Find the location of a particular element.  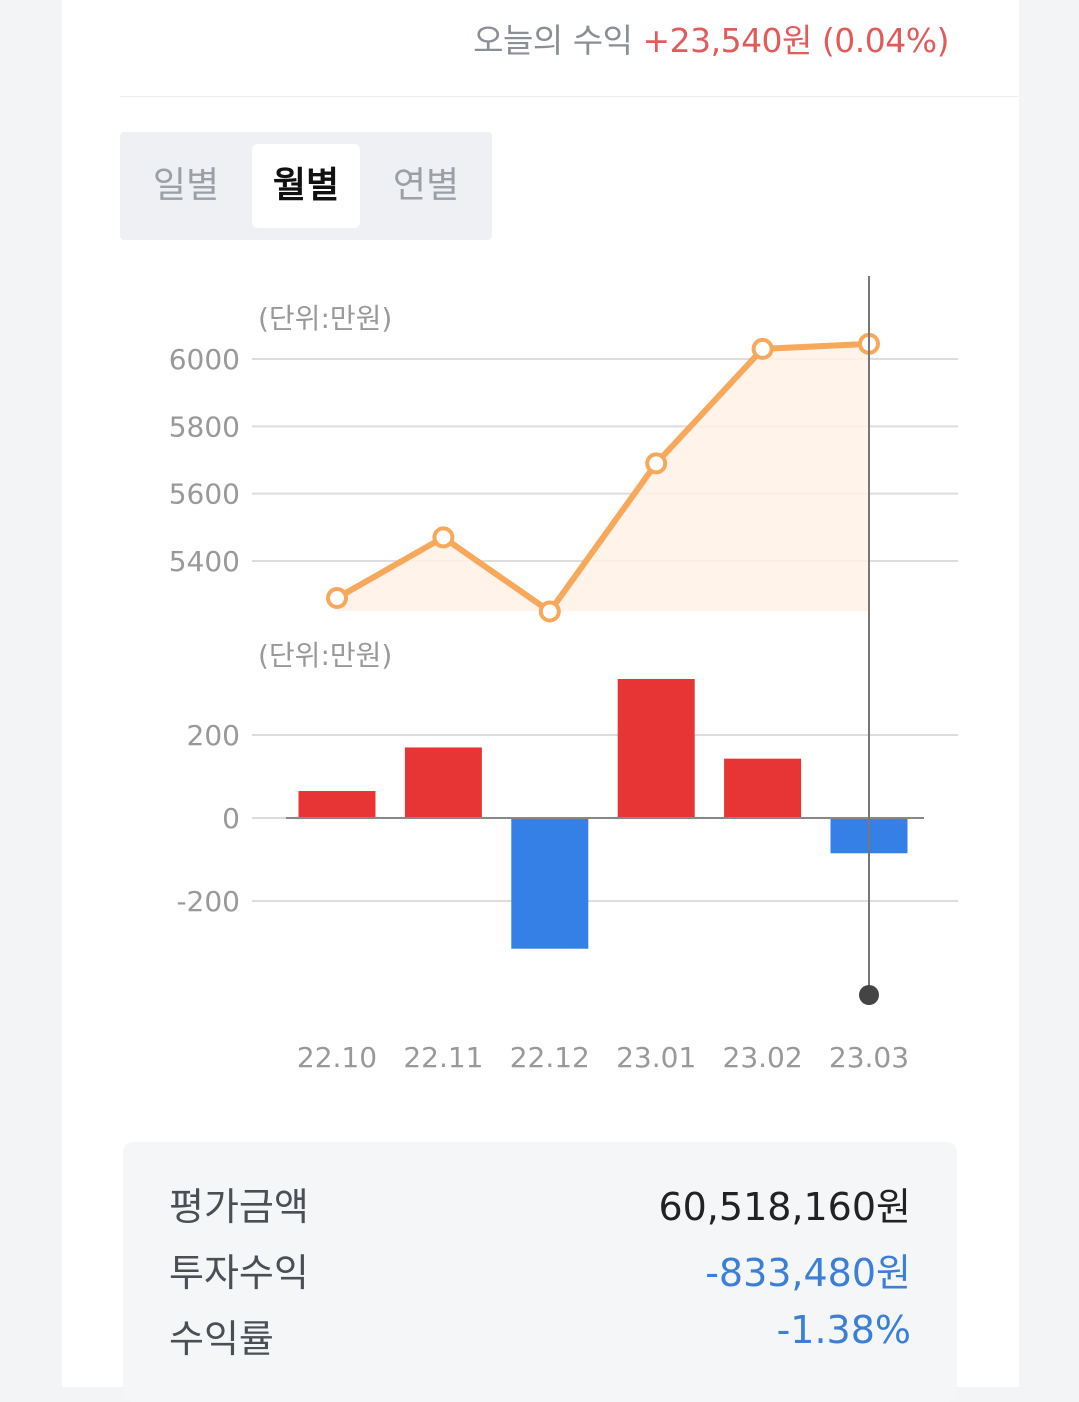

today-profit-value: +23,540원 (0.04%) is located at coordinates (795, 40).